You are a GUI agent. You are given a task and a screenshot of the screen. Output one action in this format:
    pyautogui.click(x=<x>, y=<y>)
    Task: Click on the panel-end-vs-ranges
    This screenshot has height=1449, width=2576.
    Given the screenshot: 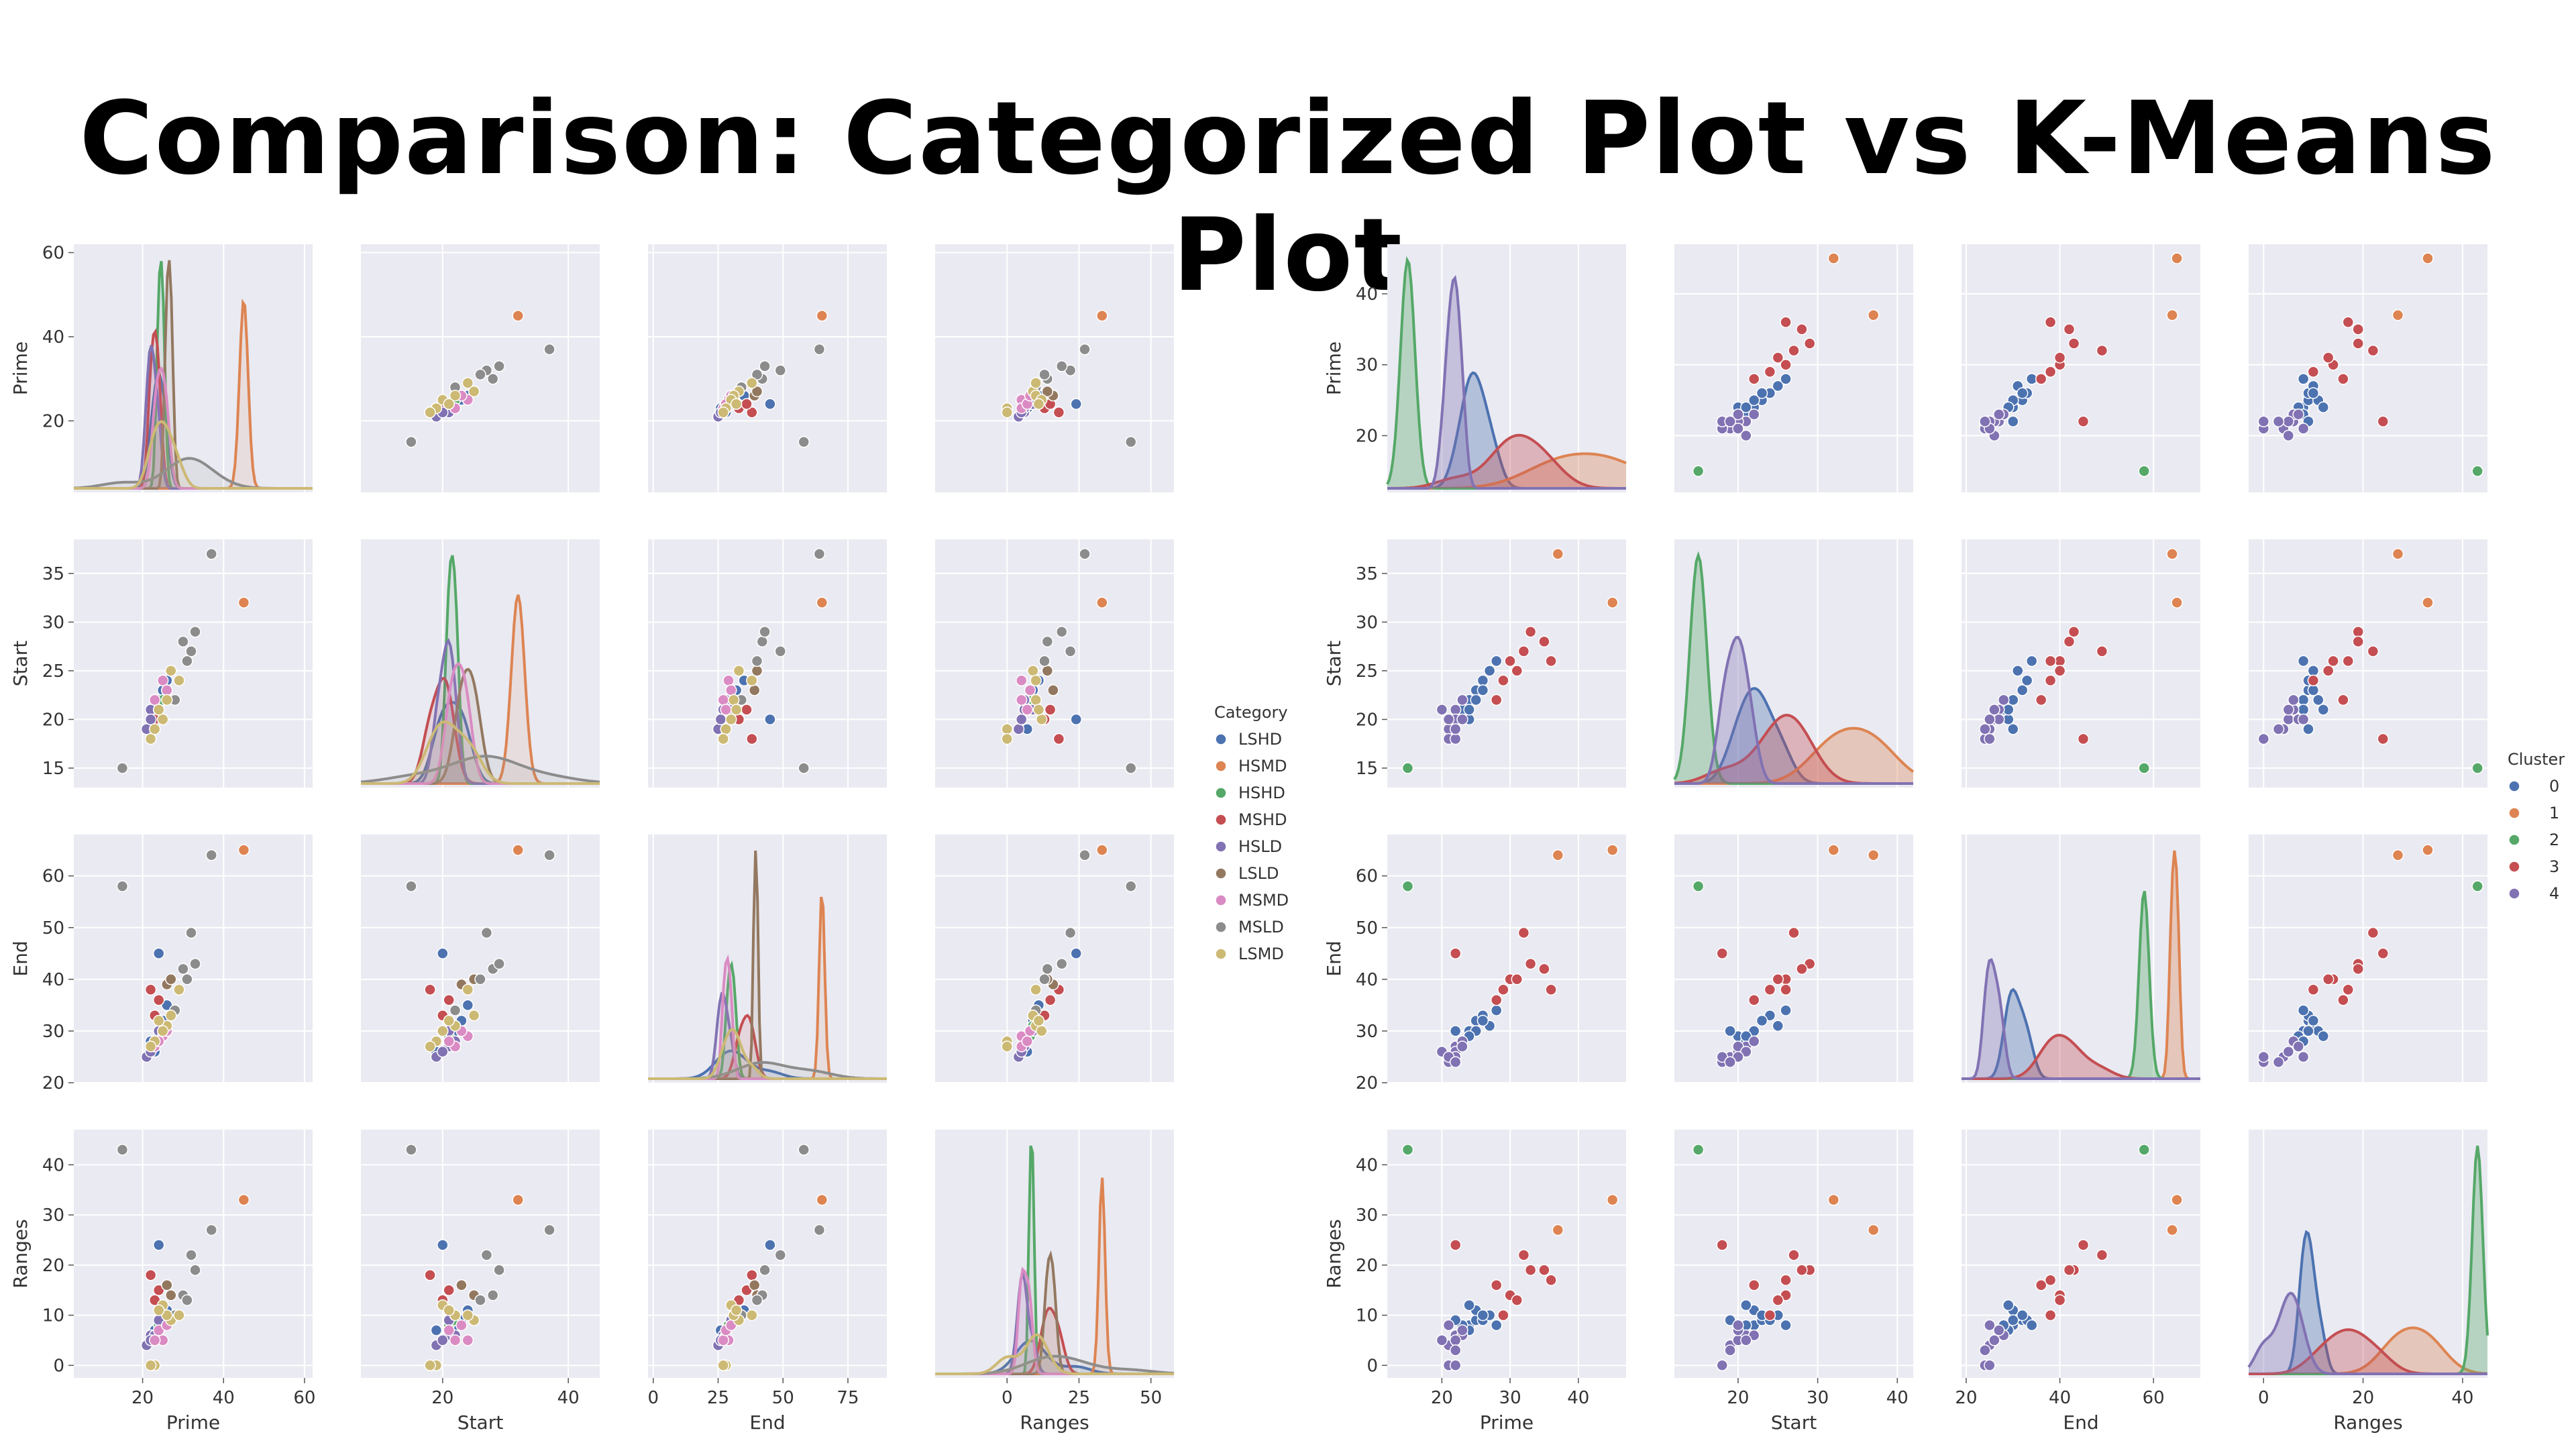 What is the action you would take?
    pyautogui.click(x=2368, y=959)
    